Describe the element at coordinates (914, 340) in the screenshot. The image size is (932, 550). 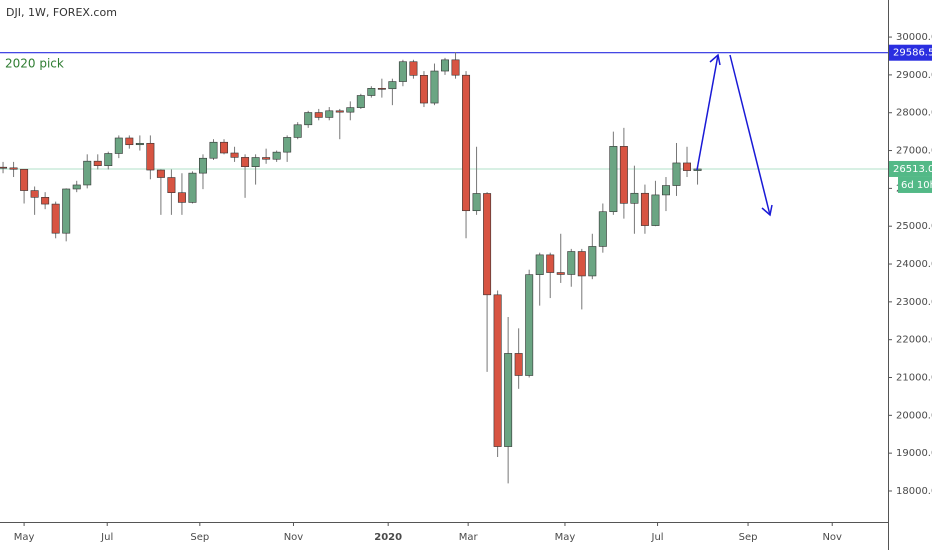
I see `y-tick-label: 22000.0` at that location.